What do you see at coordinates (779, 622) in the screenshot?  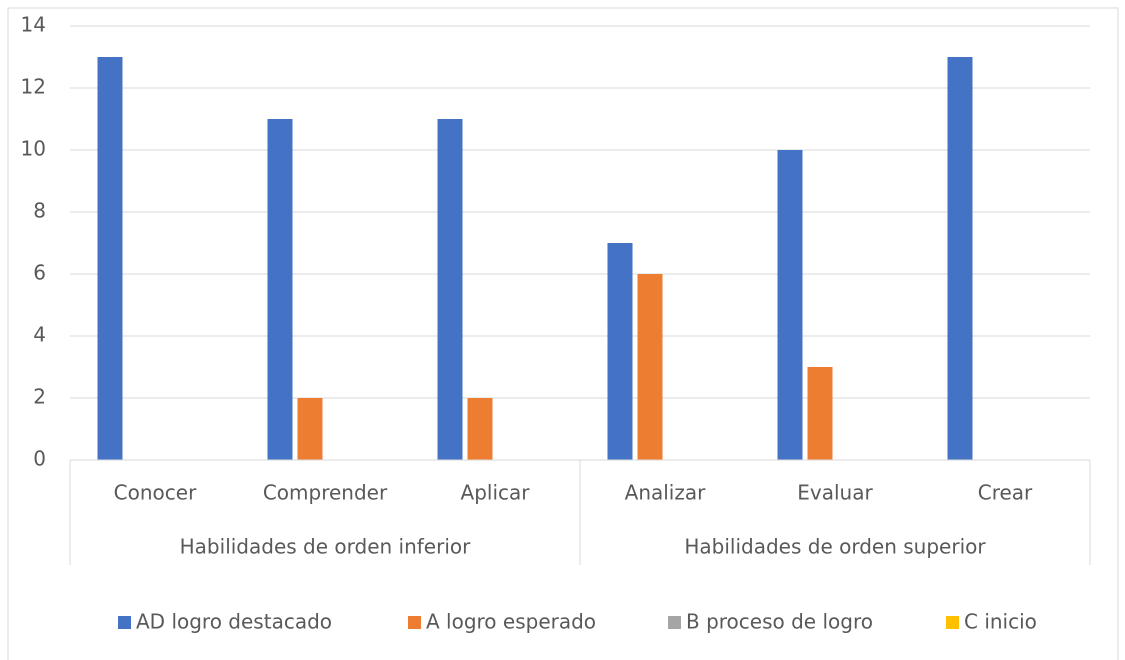 I see `legend-label: B proceso de logro` at bounding box center [779, 622].